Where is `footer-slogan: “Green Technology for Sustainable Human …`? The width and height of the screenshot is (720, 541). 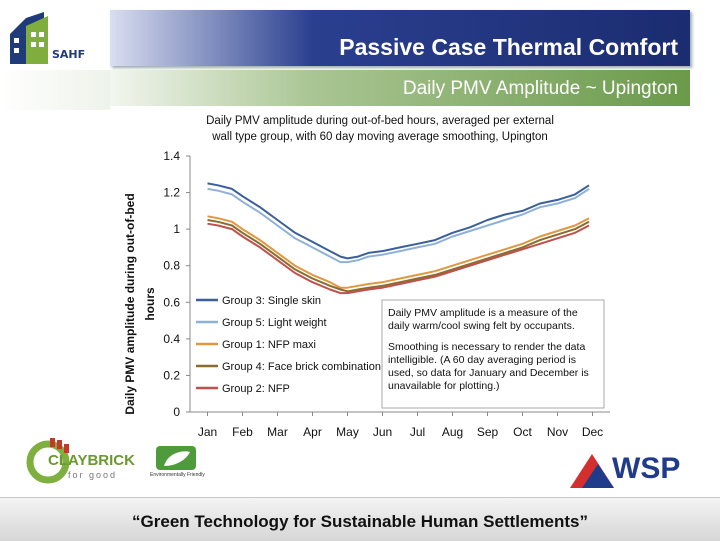 footer-slogan: “Green Technology for Sustainable Human … is located at coordinates (360, 521).